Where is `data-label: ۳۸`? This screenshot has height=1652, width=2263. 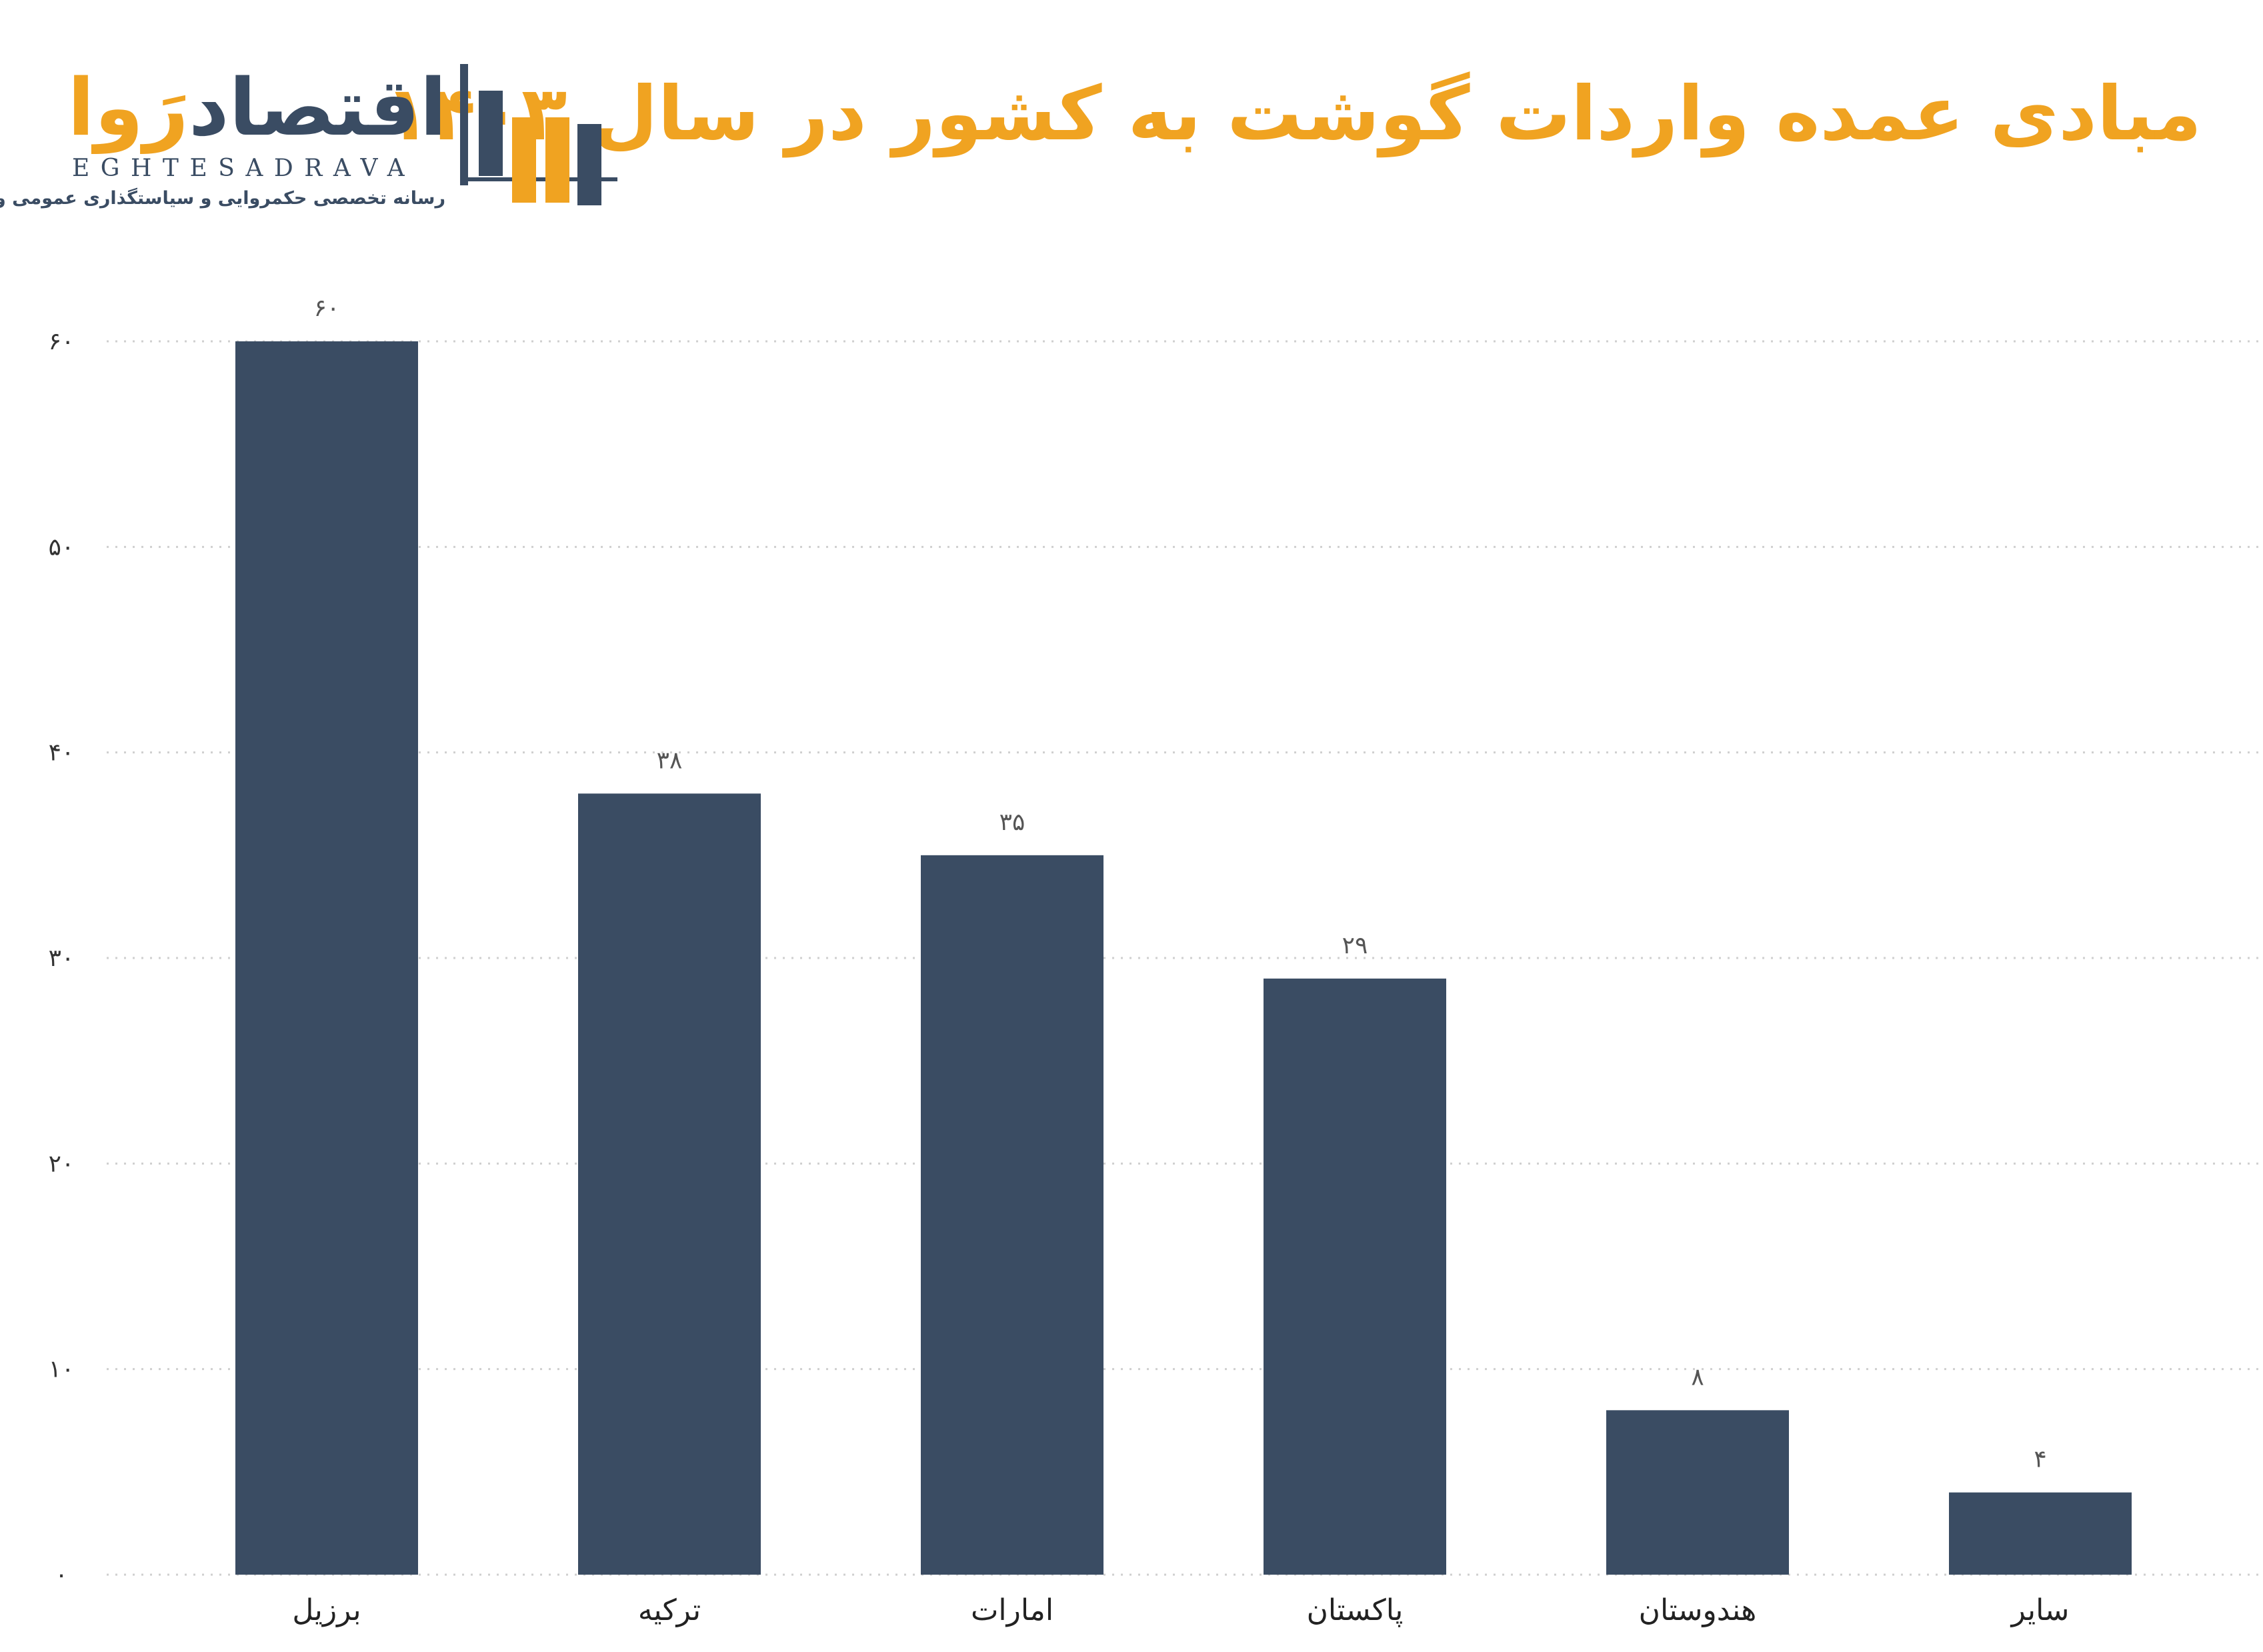
data-label: ۳۸ is located at coordinates (670, 760).